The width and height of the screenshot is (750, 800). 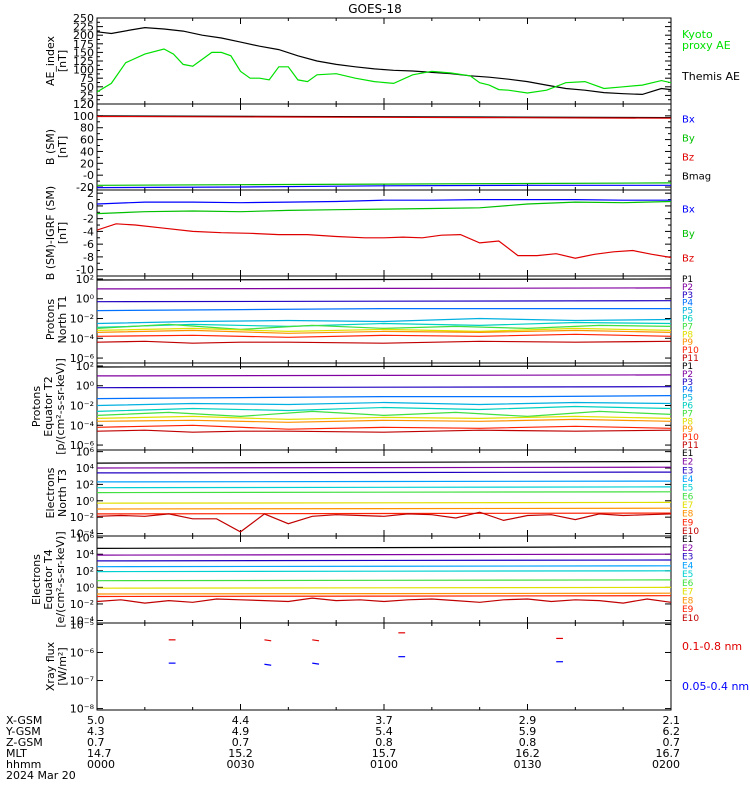 I want to click on legend-entry: By, so click(x=688, y=234).